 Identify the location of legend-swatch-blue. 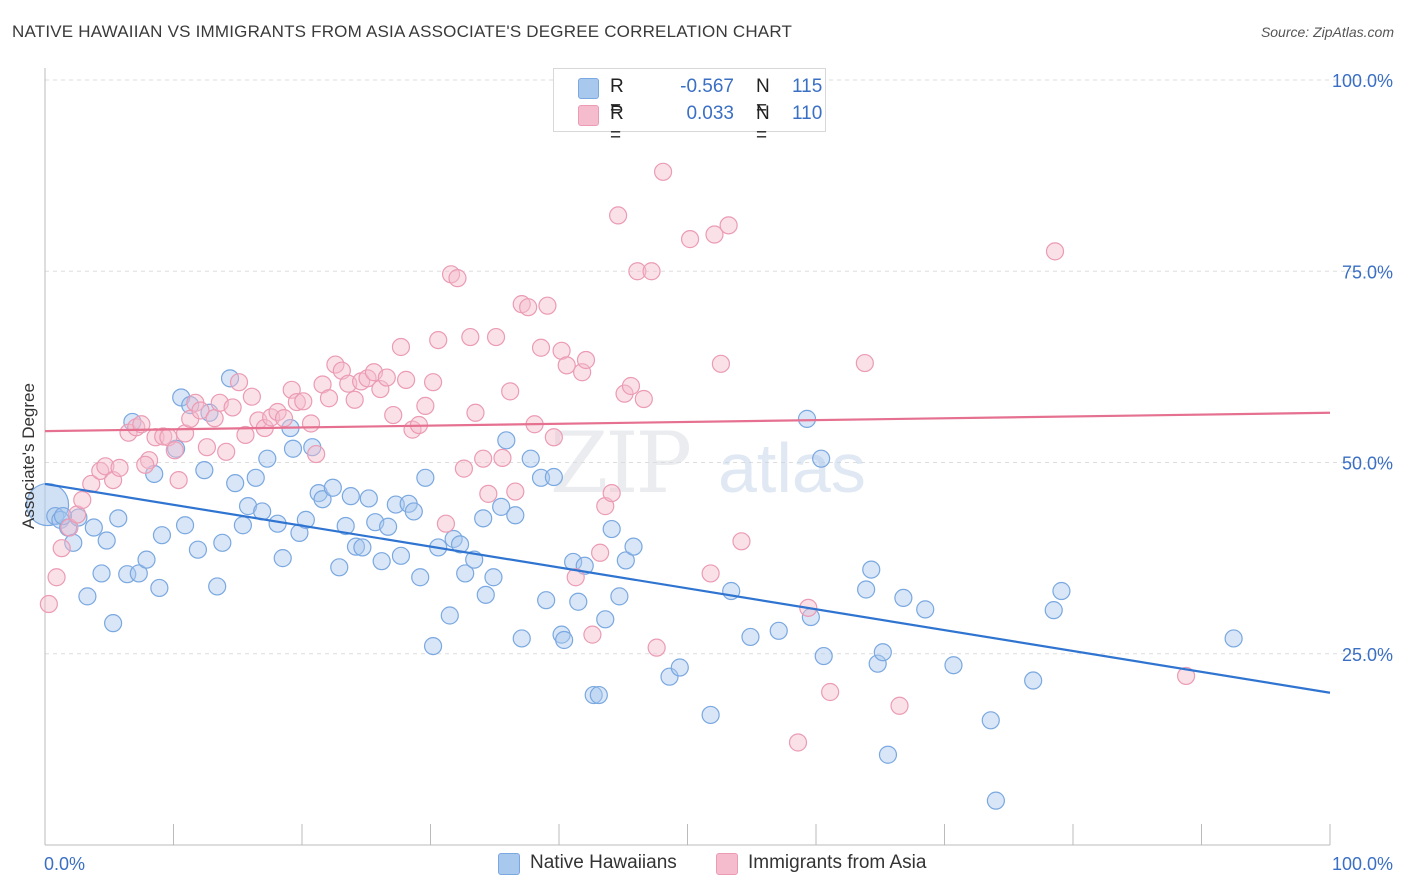
(588, 88).